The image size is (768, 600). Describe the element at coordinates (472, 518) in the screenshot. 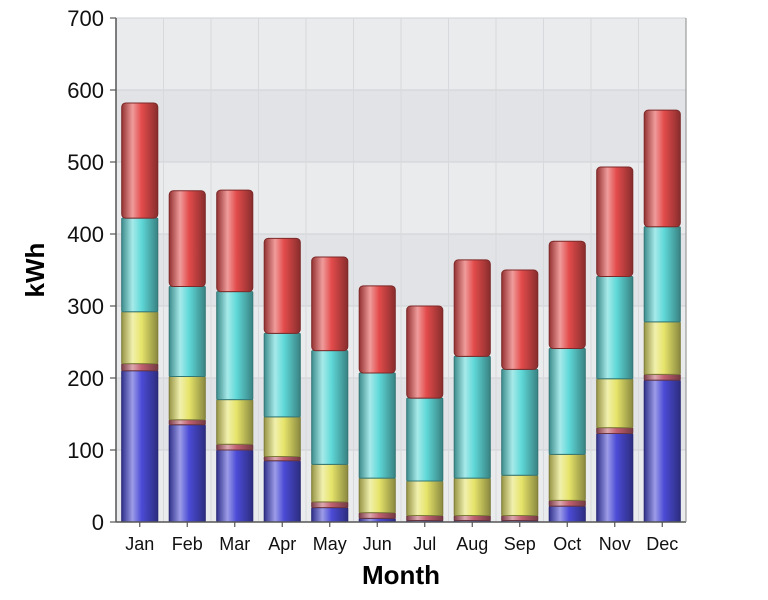

I see `bar-segment-aug-s2` at that location.